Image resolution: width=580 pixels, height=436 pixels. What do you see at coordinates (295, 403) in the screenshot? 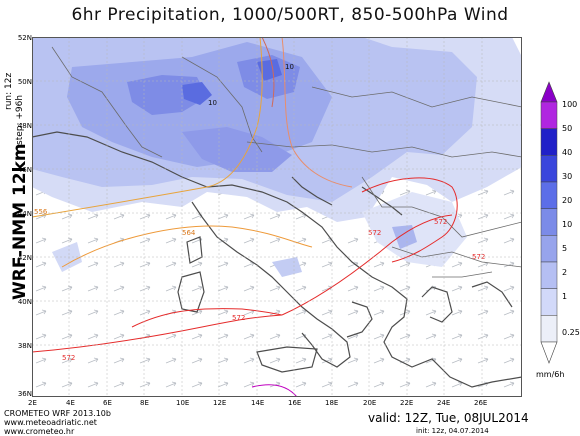
I see `lon-label: 16E` at bounding box center [295, 403].